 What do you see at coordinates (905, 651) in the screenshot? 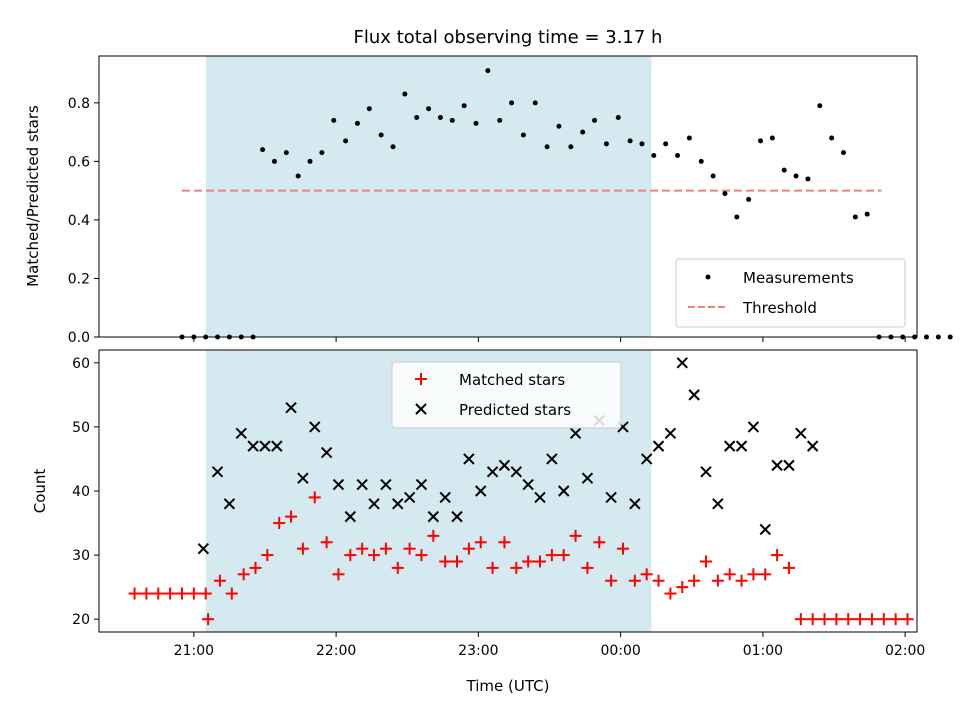
I see `bottom-xtick-label: 02:00` at bounding box center [905, 651].